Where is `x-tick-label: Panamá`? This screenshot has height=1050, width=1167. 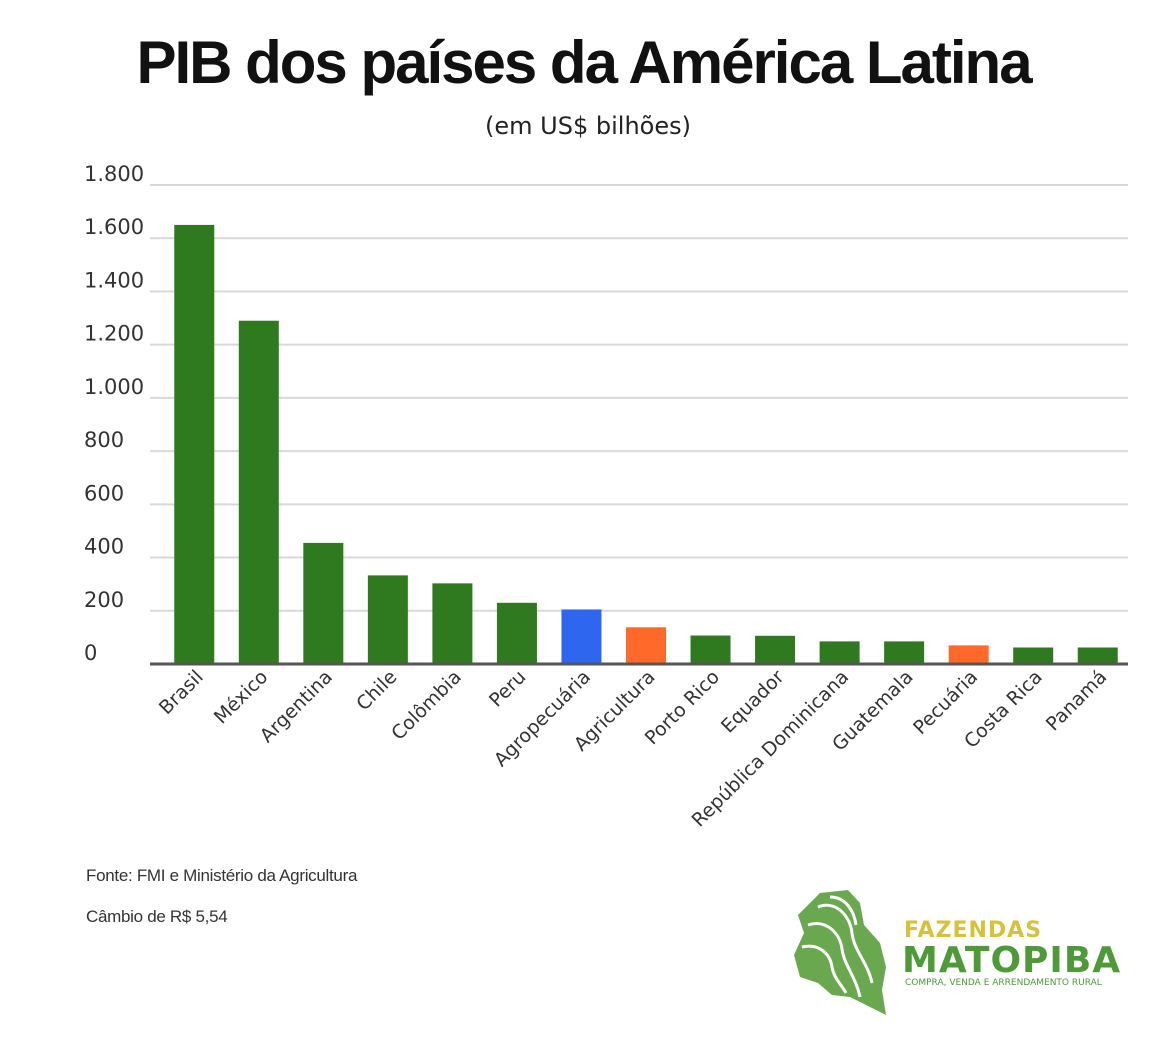 x-tick-label: Panamá is located at coordinates (1076, 700).